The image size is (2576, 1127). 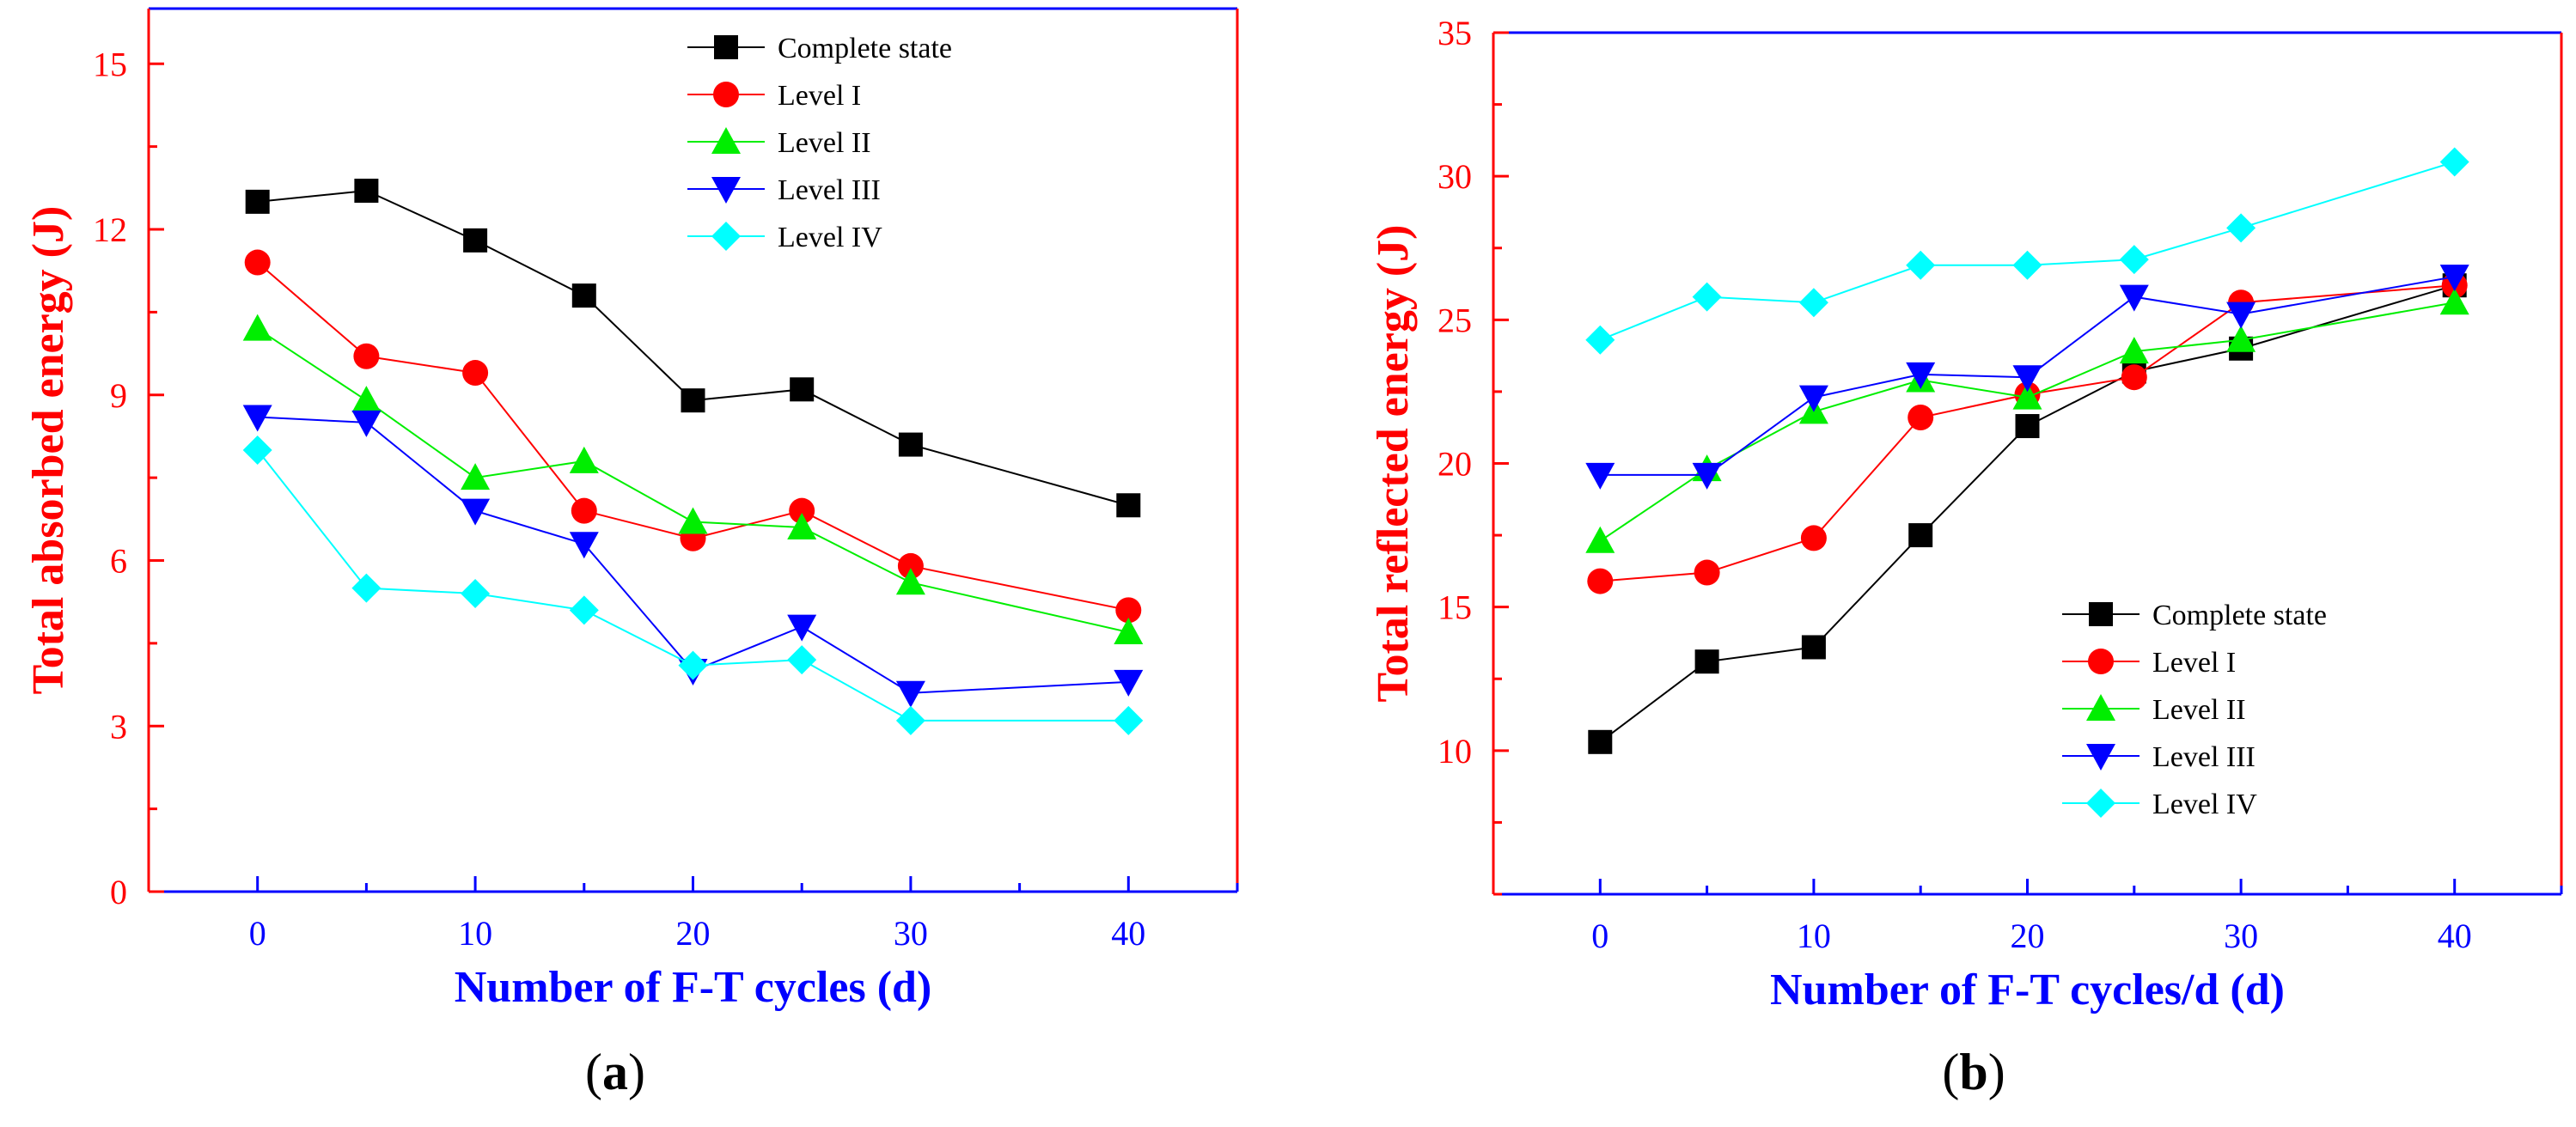 I want to click on panel-b-legend-label: Level I, so click(x=2194, y=663).